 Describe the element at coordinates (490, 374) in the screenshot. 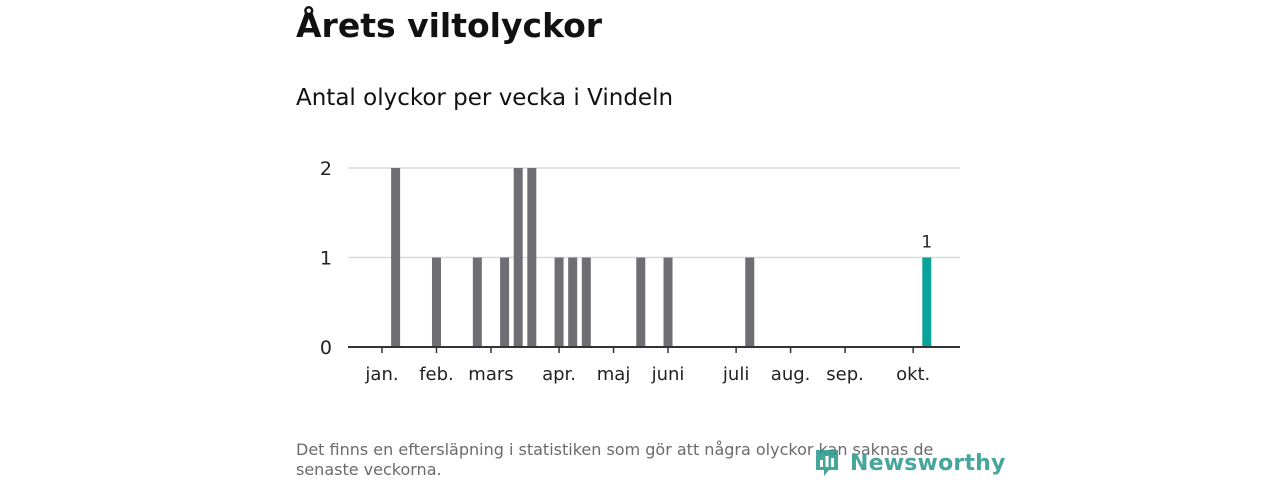

I see `x-tick-label: mars` at that location.